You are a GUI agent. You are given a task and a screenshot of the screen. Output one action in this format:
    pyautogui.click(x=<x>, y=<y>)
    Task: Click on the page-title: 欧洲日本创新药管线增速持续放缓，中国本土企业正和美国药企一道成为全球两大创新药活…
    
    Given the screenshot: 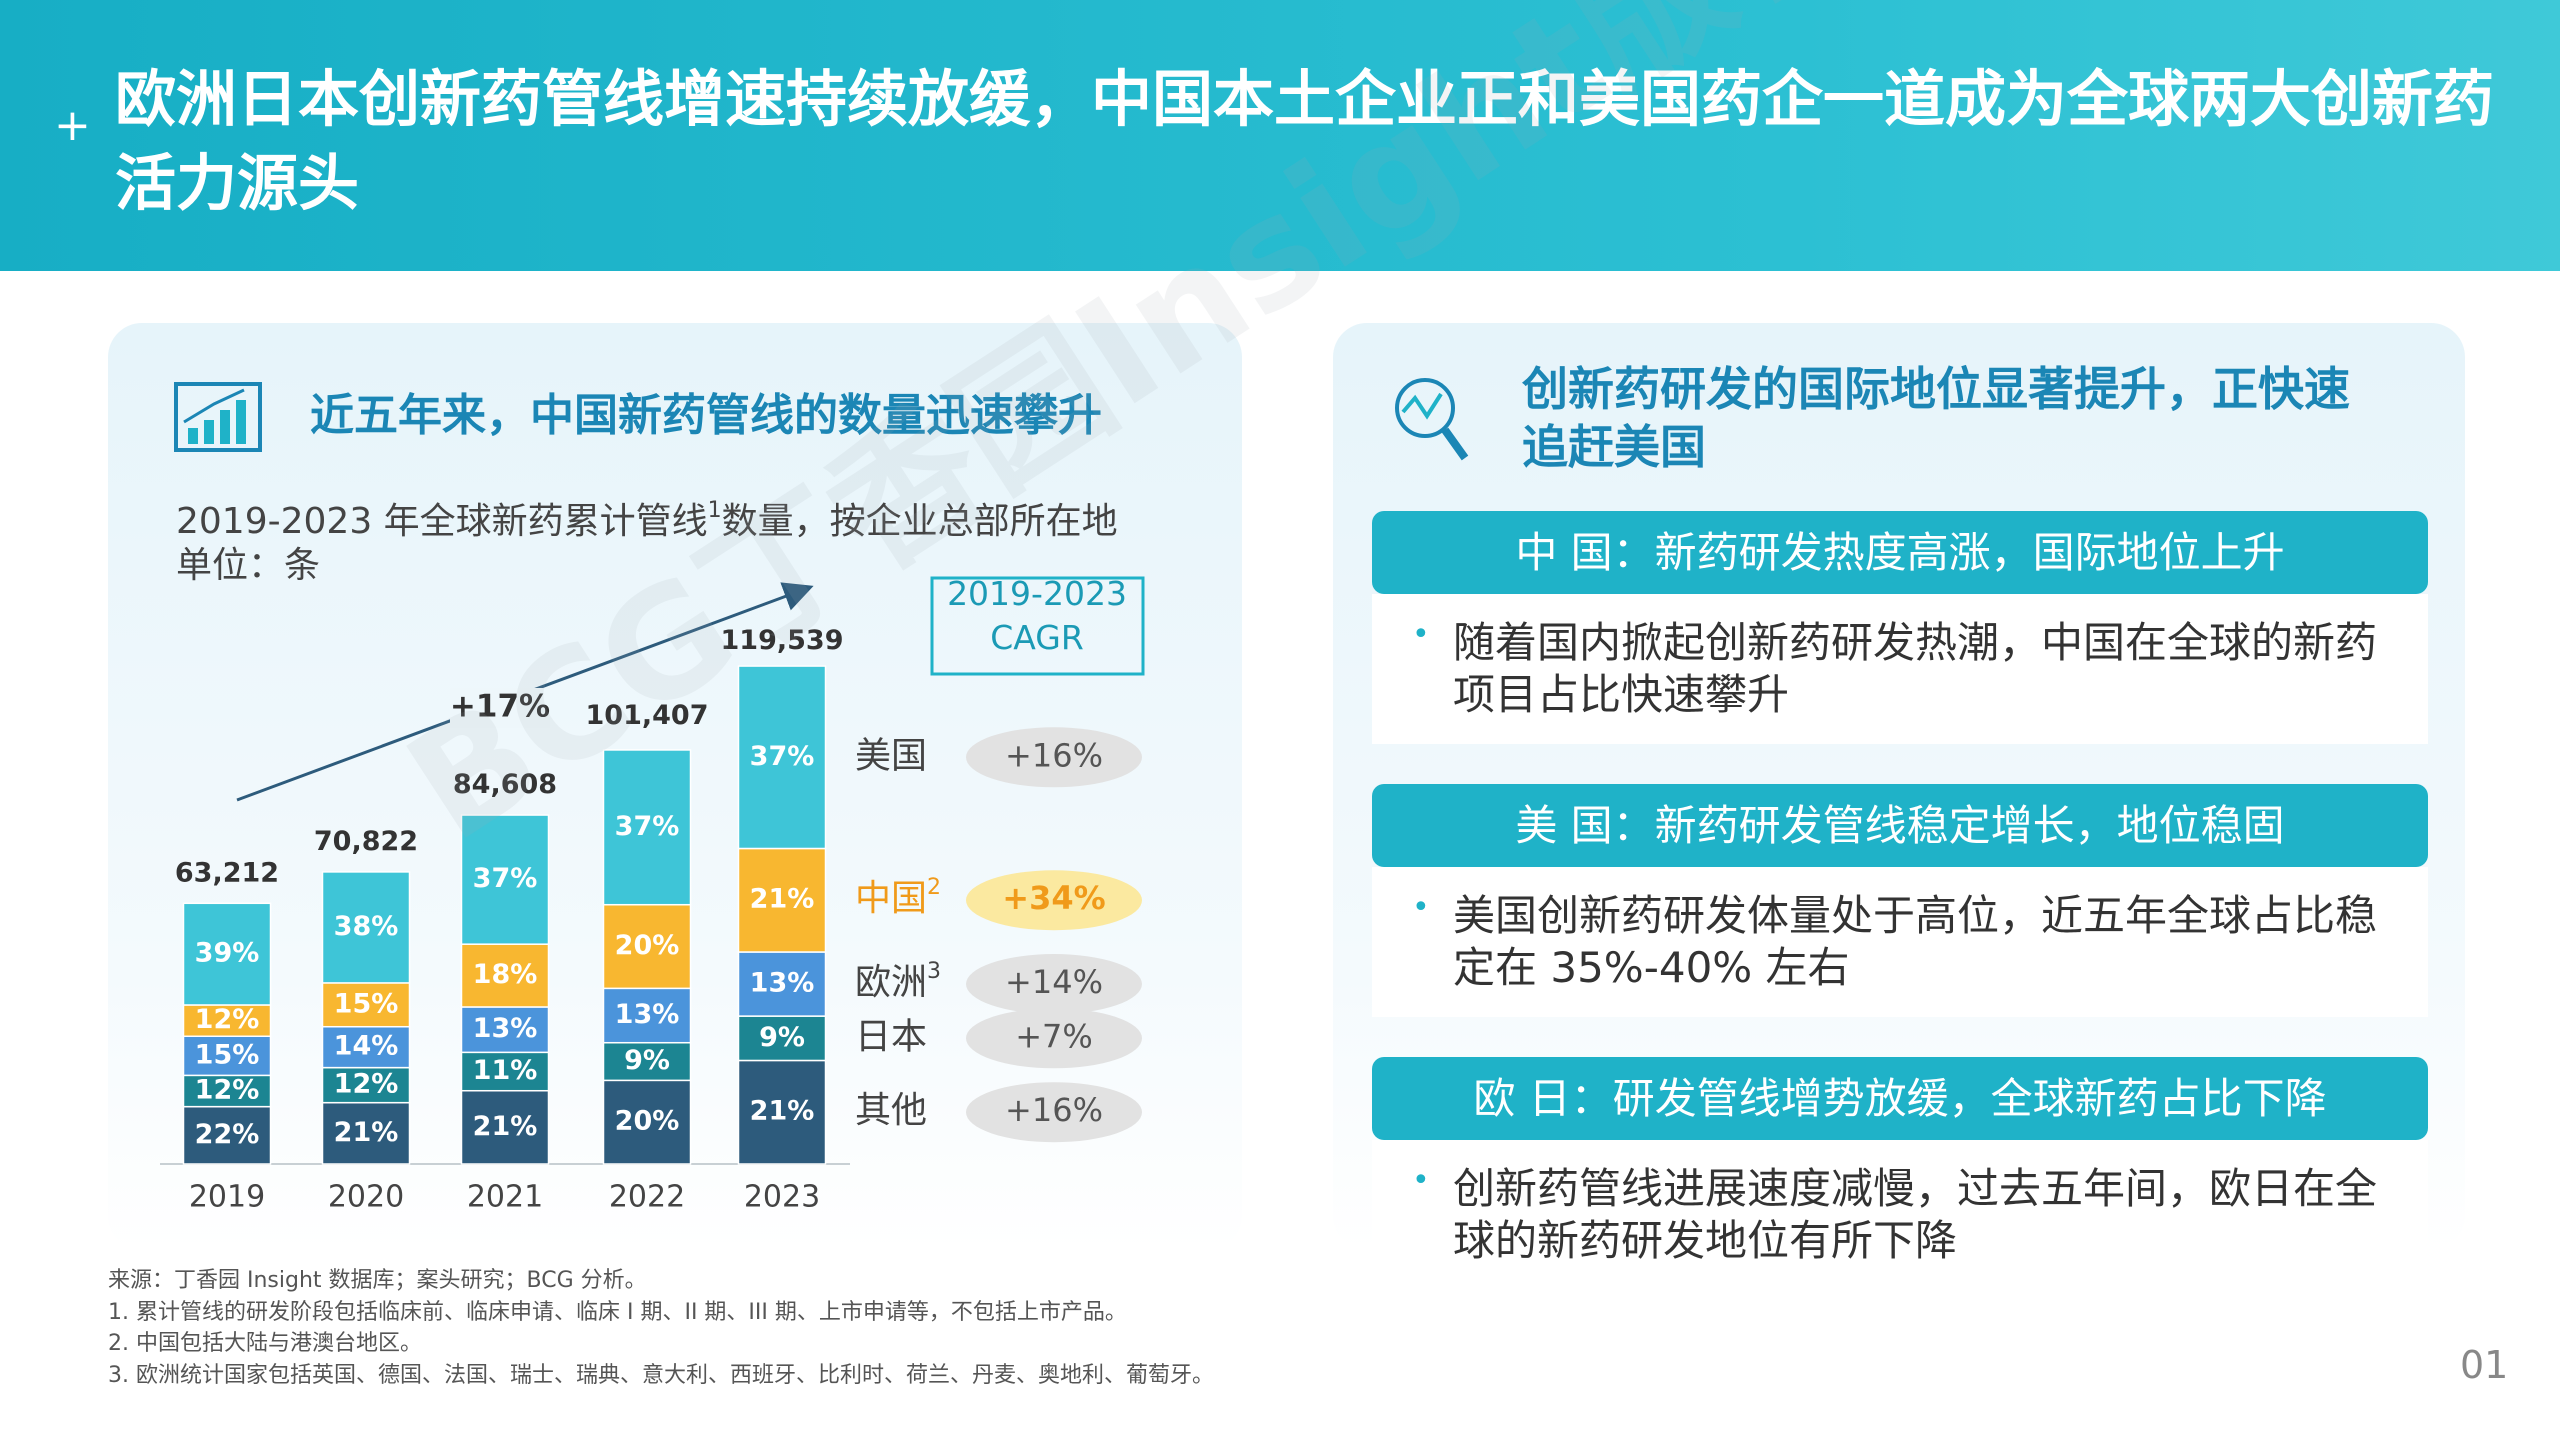 What is the action you would take?
    pyautogui.click(x=1305, y=141)
    